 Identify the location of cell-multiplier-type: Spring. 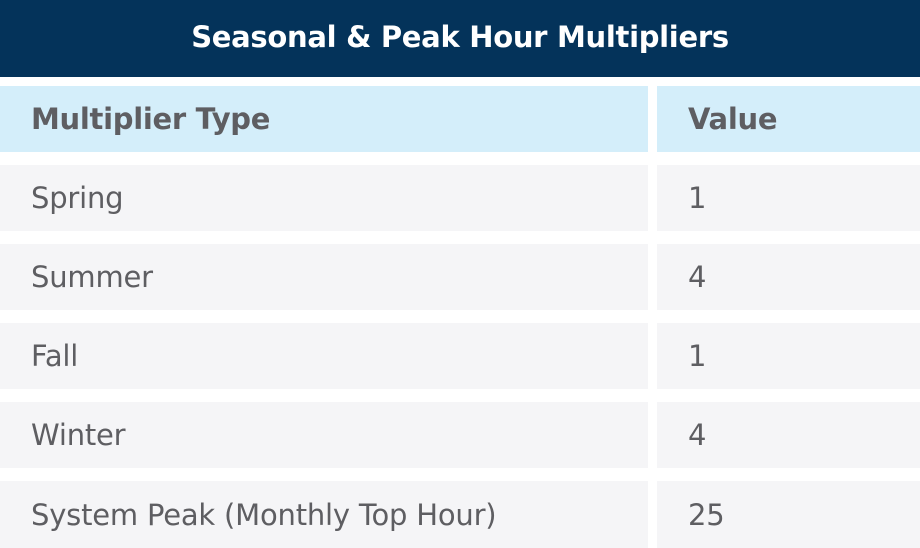
(324, 198).